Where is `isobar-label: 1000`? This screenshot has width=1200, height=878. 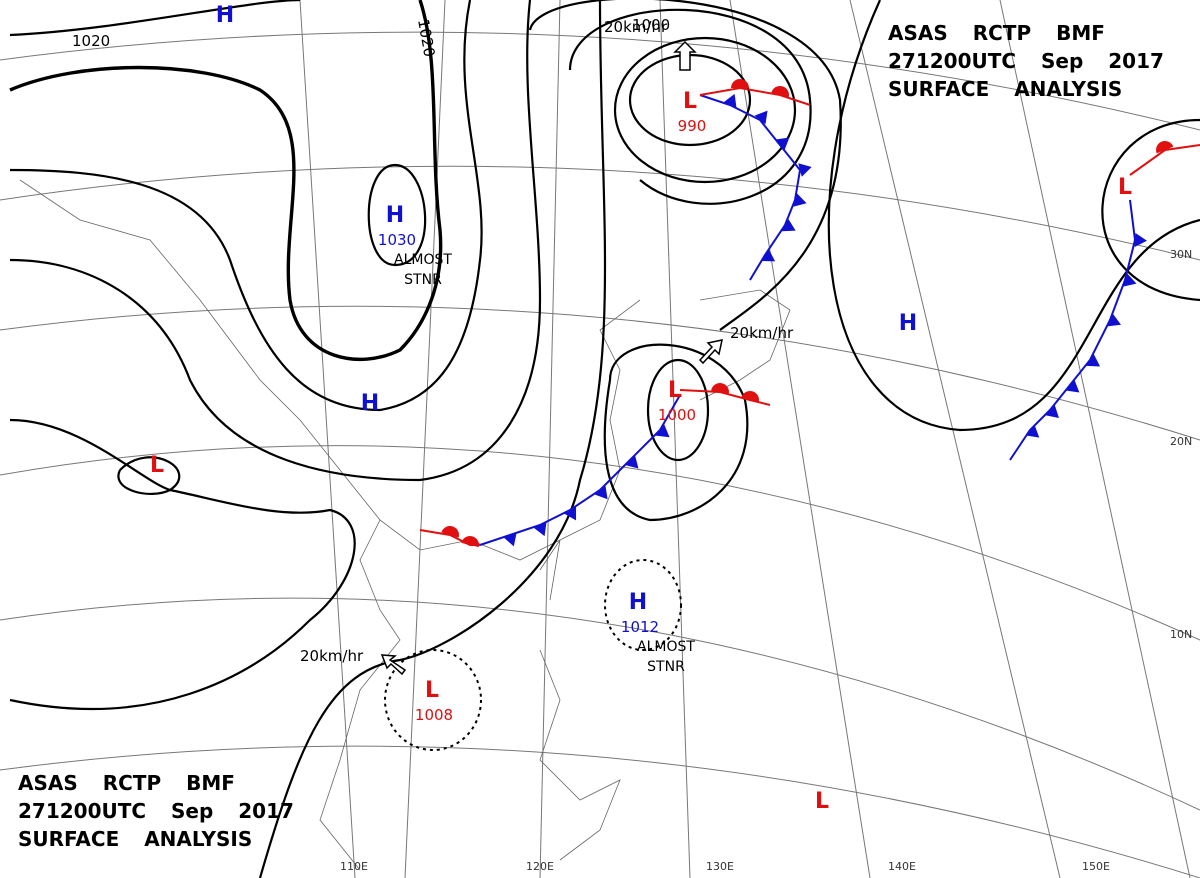 isobar-label: 1000 is located at coordinates (651, 25).